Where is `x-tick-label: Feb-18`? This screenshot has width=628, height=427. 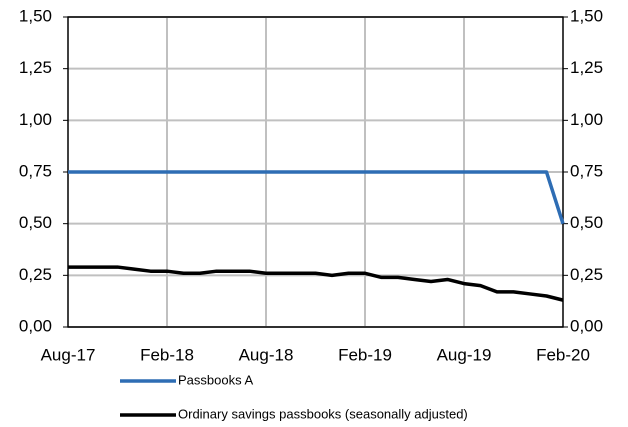 x-tick-label: Feb-18 is located at coordinates (167, 354).